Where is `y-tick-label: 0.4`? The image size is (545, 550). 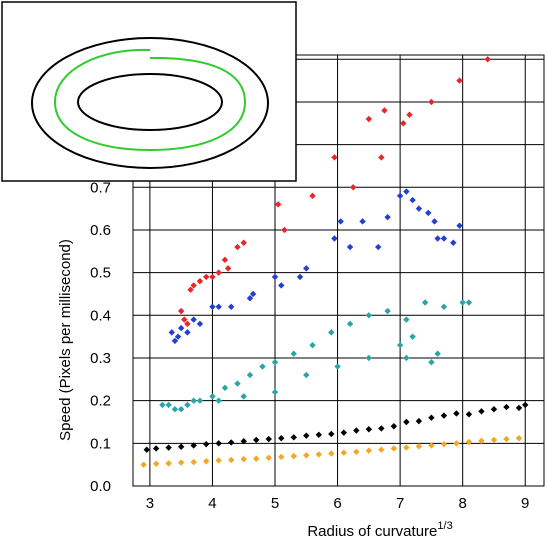 y-tick-label: 0.4 is located at coordinates (100, 315).